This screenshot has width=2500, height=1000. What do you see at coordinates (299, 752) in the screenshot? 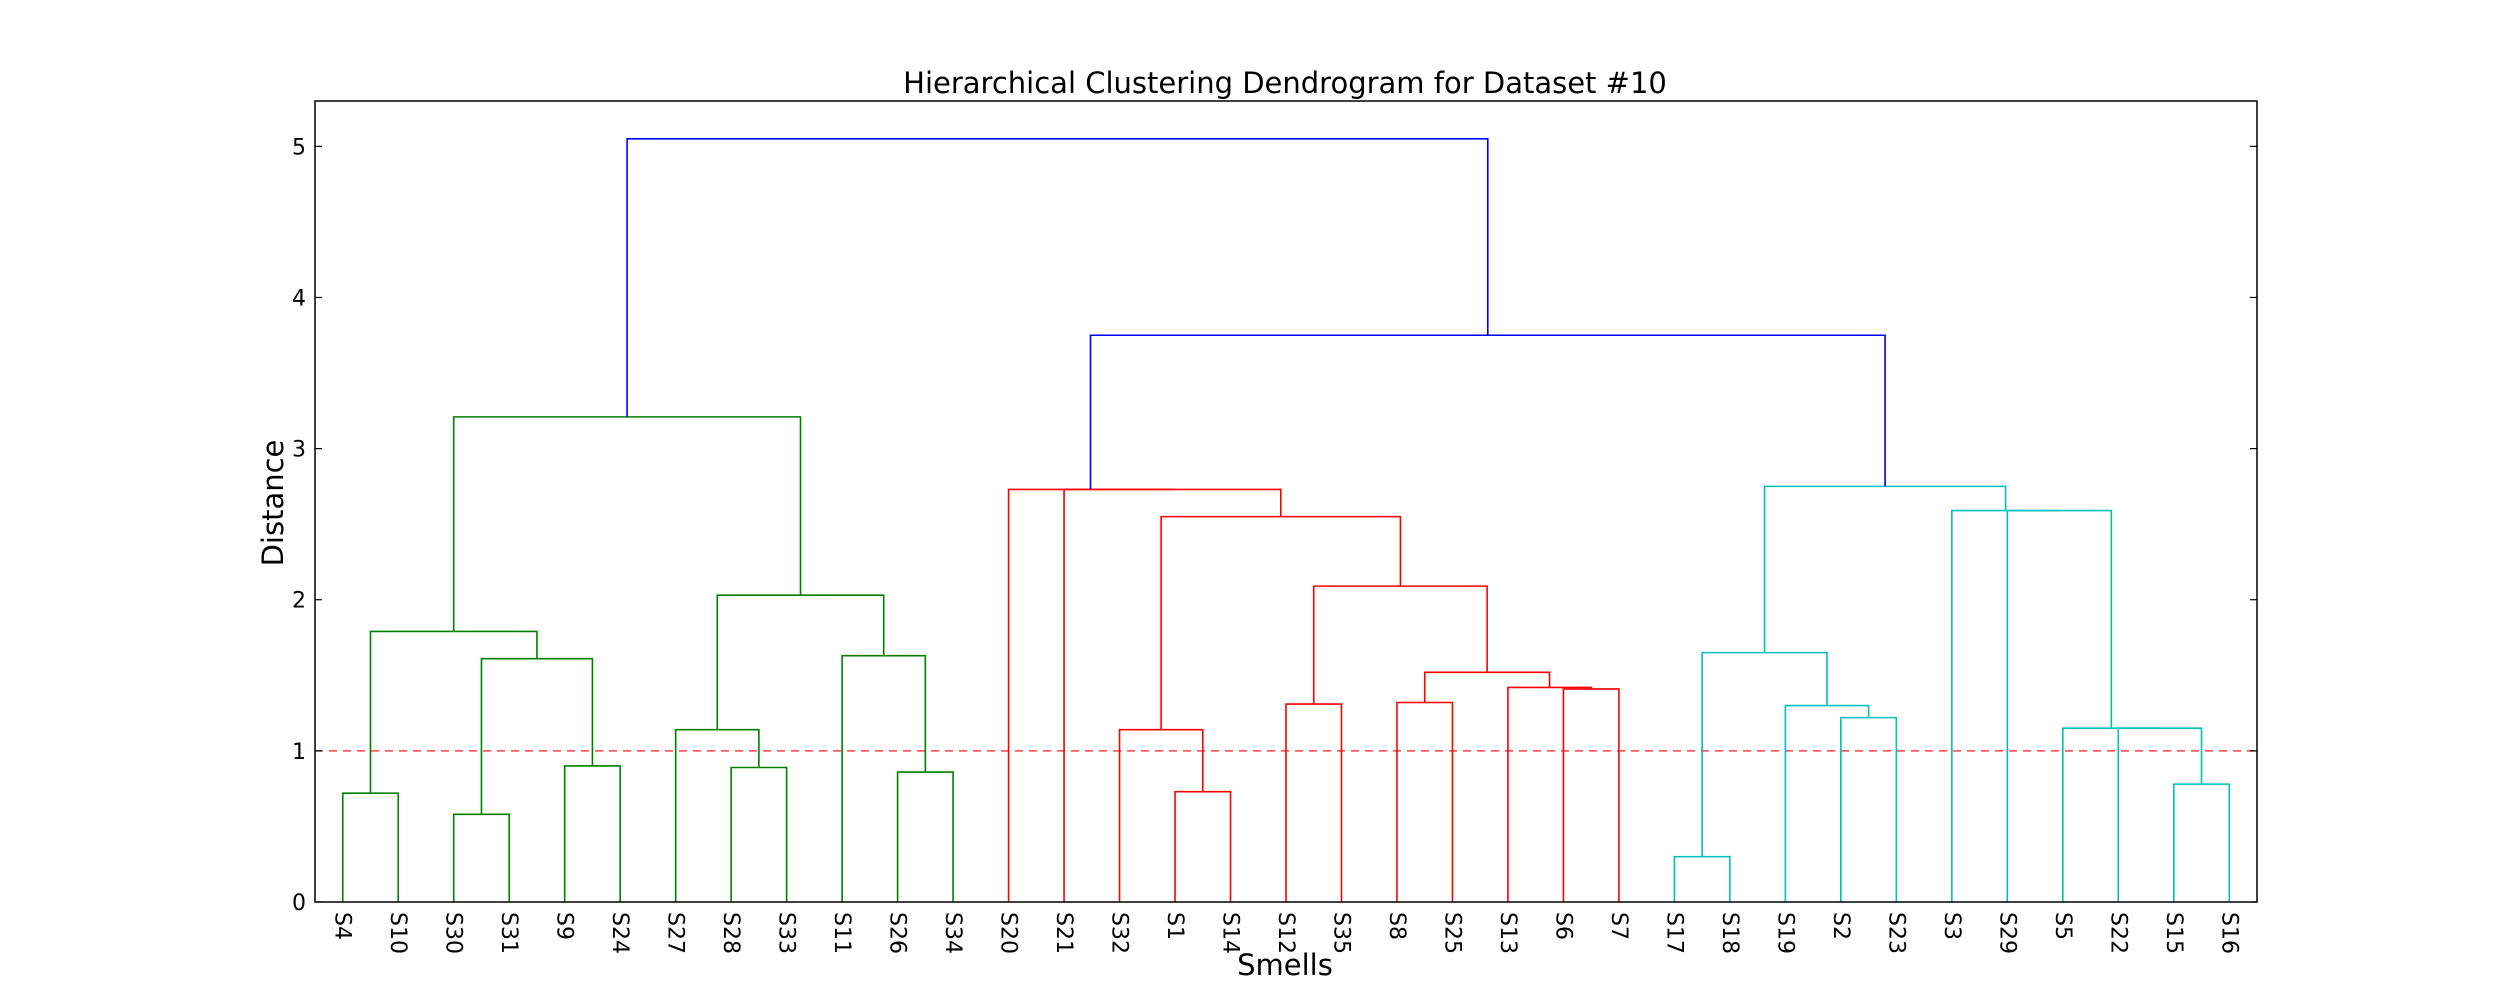
I see `y-tick-label: 1` at bounding box center [299, 752].